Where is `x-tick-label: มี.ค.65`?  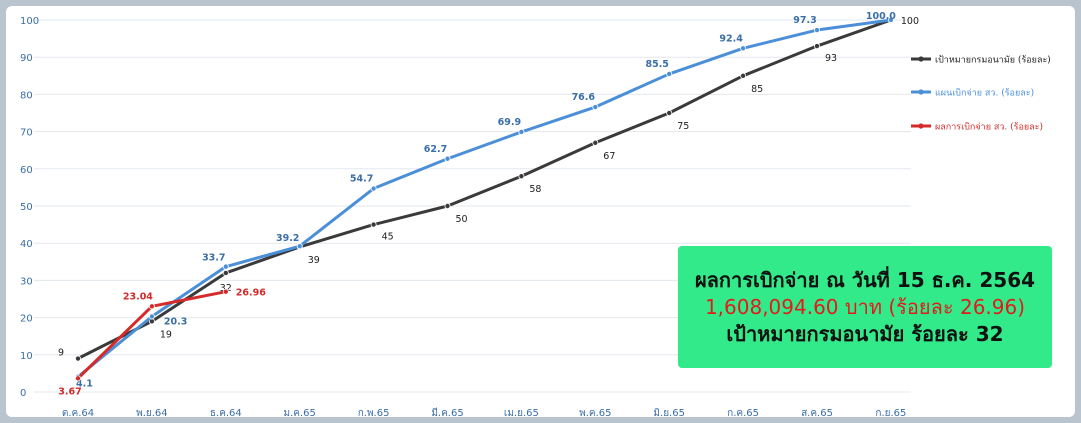 x-tick-label: มี.ค.65 is located at coordinates (447, 412).